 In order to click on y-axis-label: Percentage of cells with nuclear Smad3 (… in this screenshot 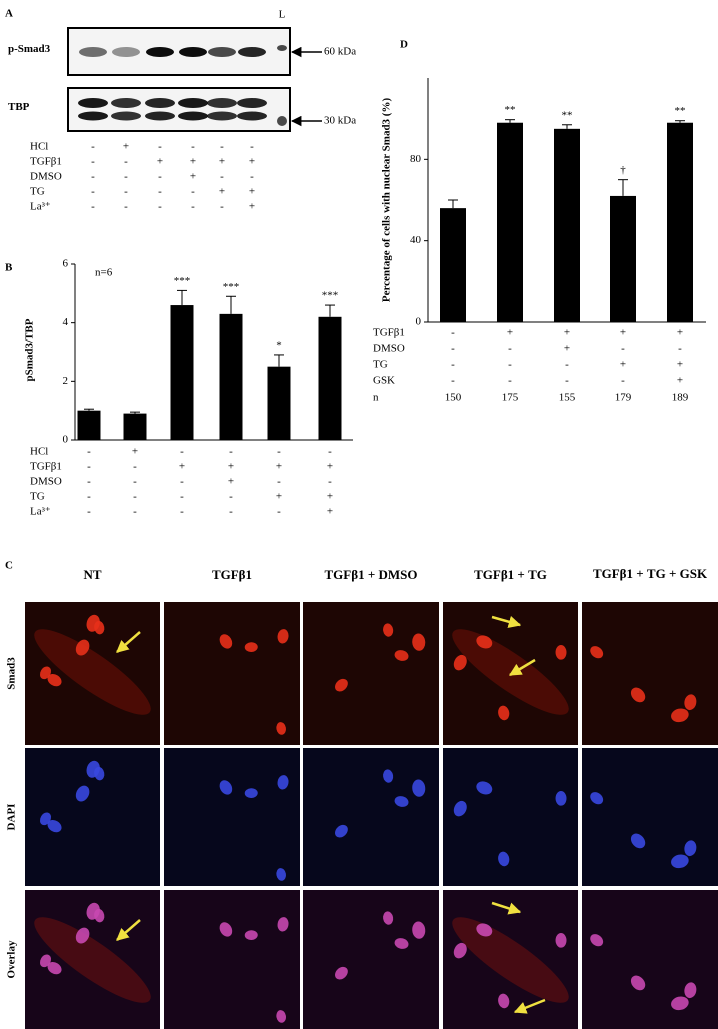, I will do `click(387, 200)`.